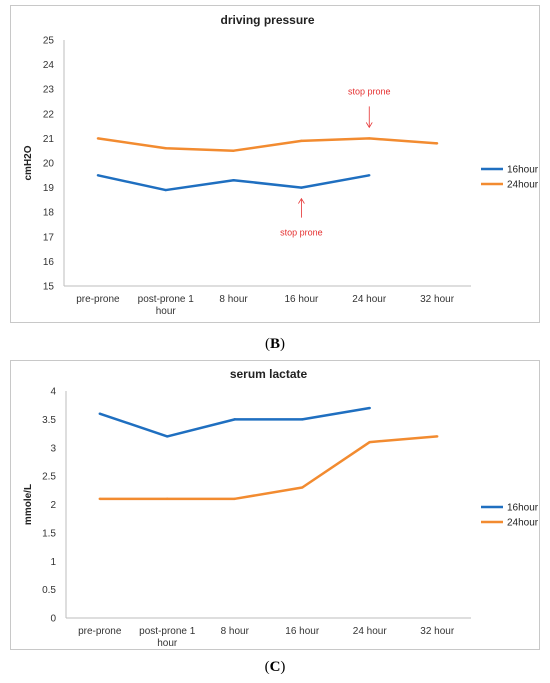  What do you see at coordinates (49, 164) in the screenshot?
I see `y-tick-label: 20` at bounding box center [49, 164].